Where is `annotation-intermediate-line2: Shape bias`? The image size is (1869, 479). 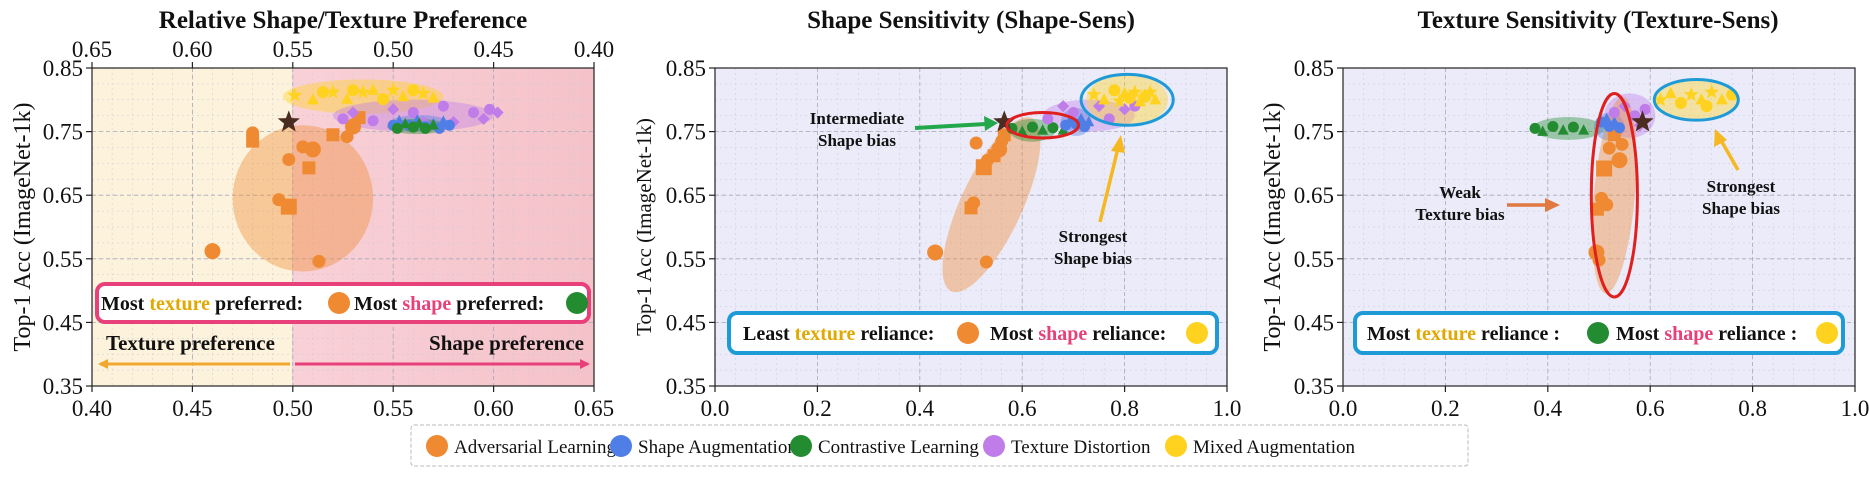
annotation-intermediate-line2: Shape bias is located at coordinates (857, 140).